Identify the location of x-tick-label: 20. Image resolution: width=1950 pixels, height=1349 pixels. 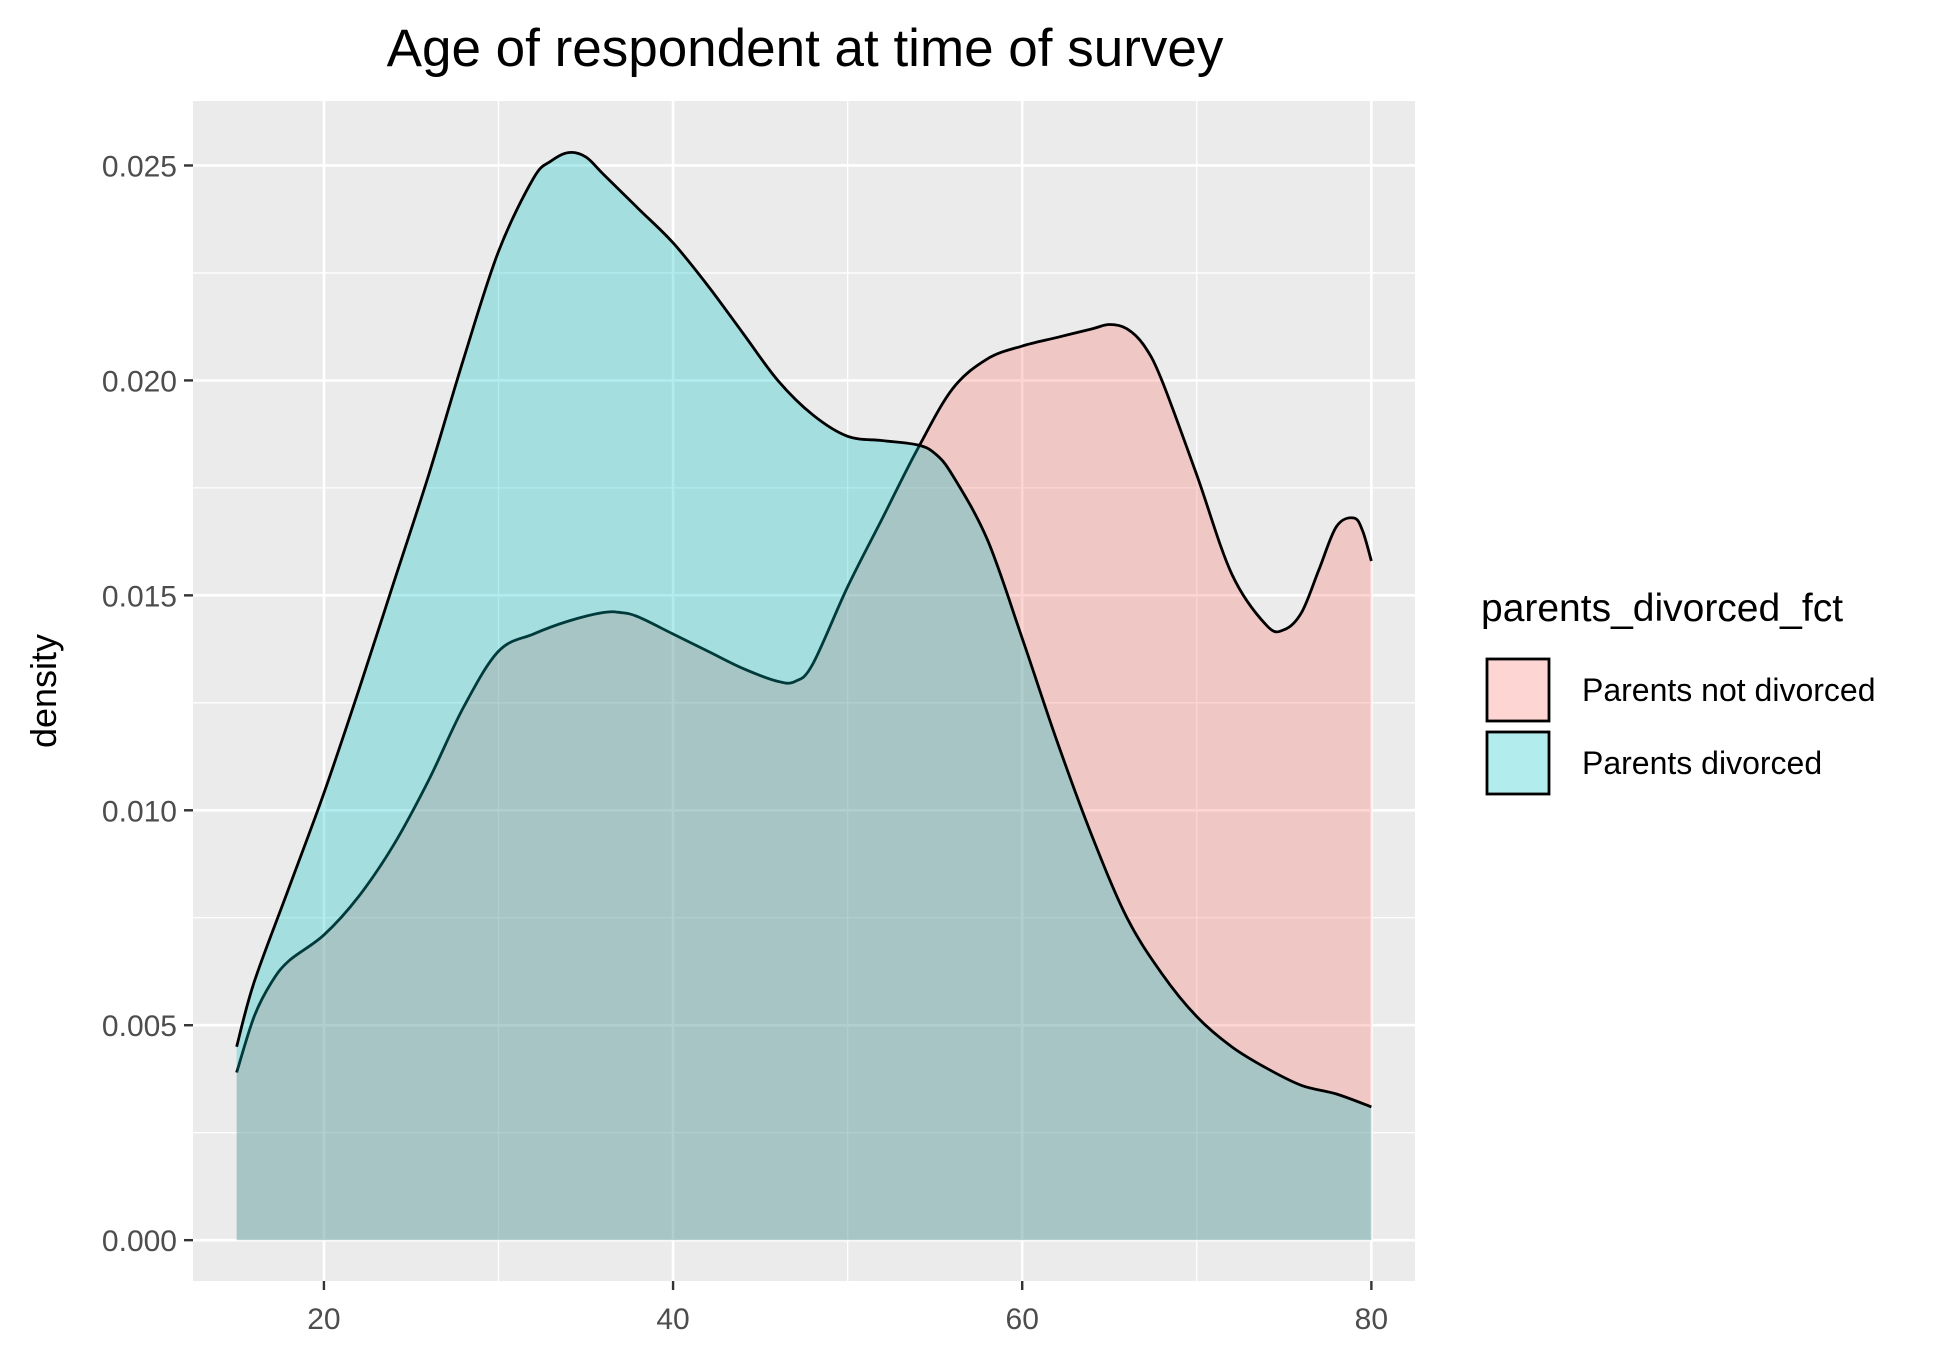
(323, 1319).